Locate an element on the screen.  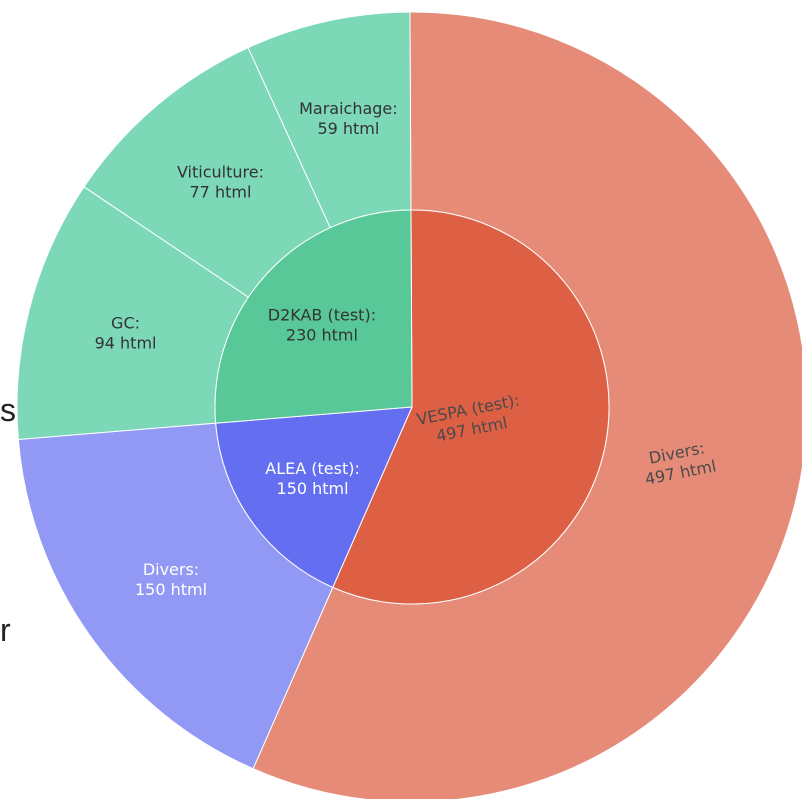
slice-label-d2kab: D2KAB (test): 230 html is located at coordinates (322, 324).